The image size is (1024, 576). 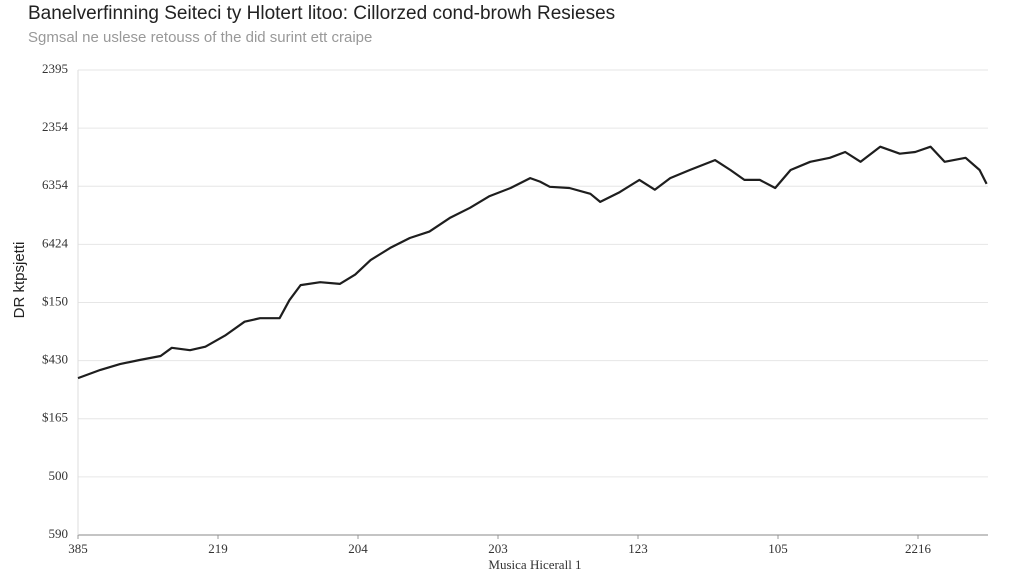 I want to click on y-axis-label: DR ktpsjetti, so click(x=19, y=280).